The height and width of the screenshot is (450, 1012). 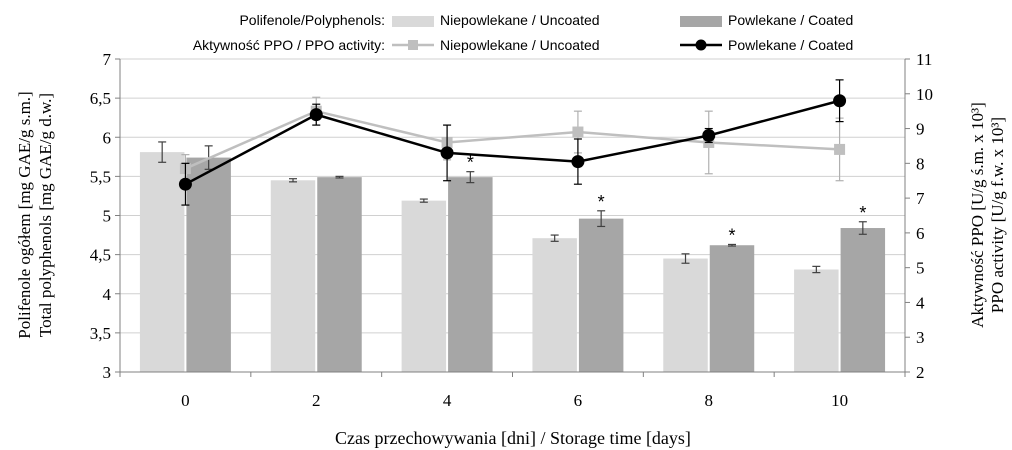 What do you see at coordinates (701, 21) in the screenshot?
I see `legend-bar-coated-swatch` at bounding box center [701, 21].